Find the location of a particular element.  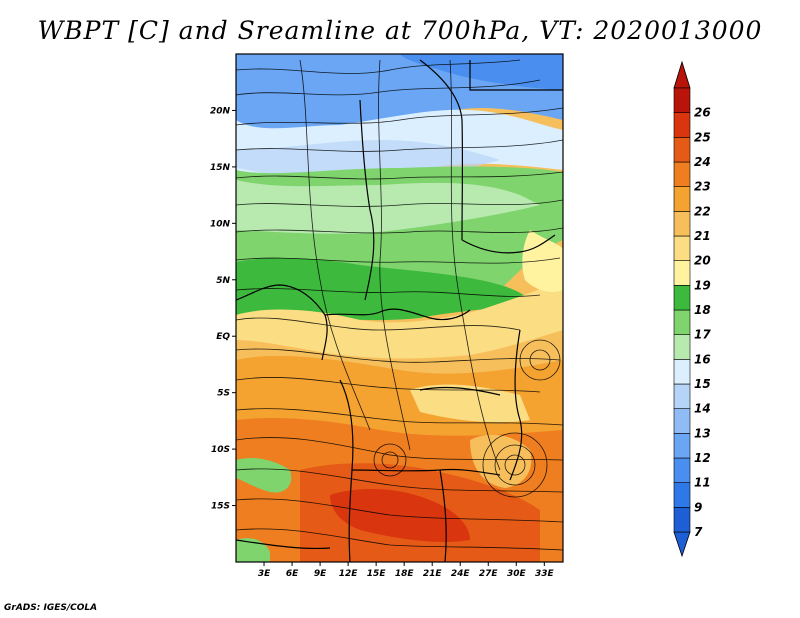

colorbar-label: 25 is located at coordinates (702, 137).